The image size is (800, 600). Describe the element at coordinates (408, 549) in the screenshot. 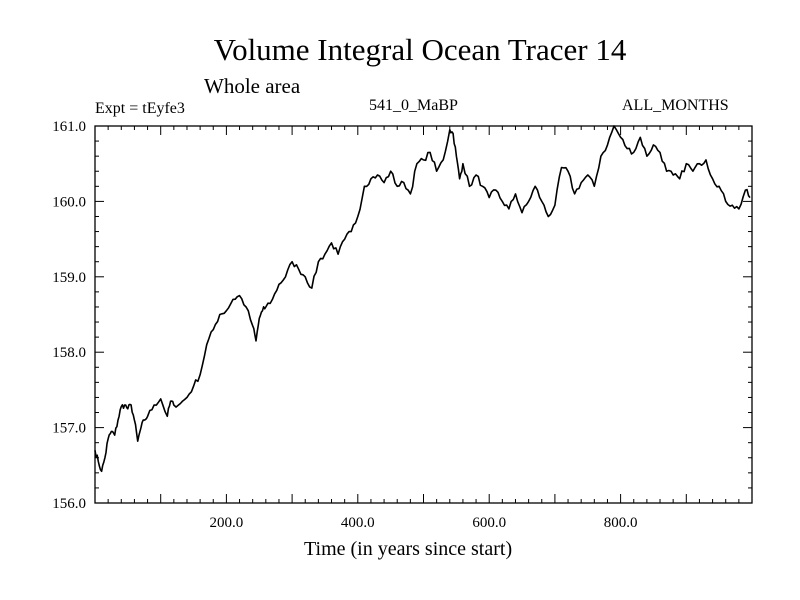

I see `x-axis-label: Time (in years since start)` at that location.